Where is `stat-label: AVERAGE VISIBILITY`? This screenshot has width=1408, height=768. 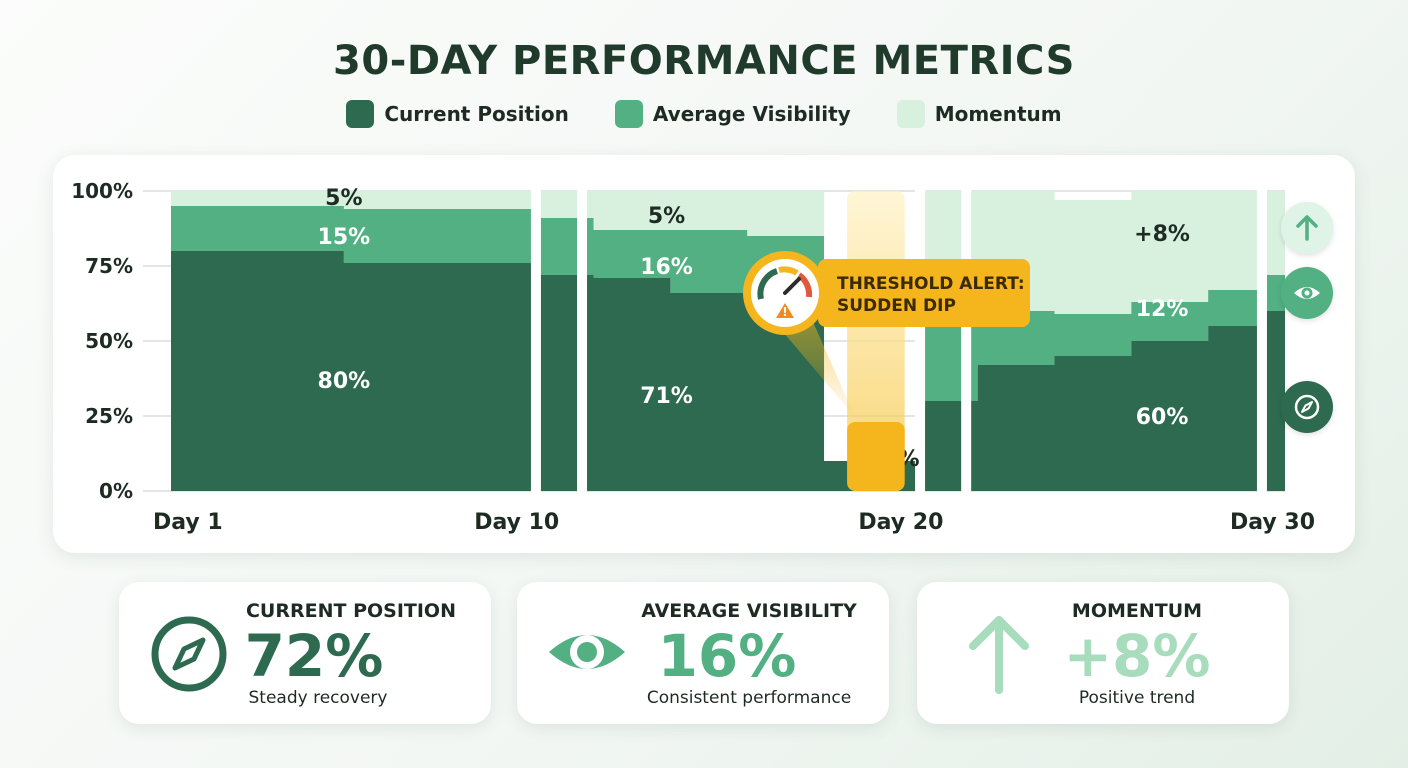
stat-label: AVERAGE VISIBILITY is located at coordinates (749, 611).